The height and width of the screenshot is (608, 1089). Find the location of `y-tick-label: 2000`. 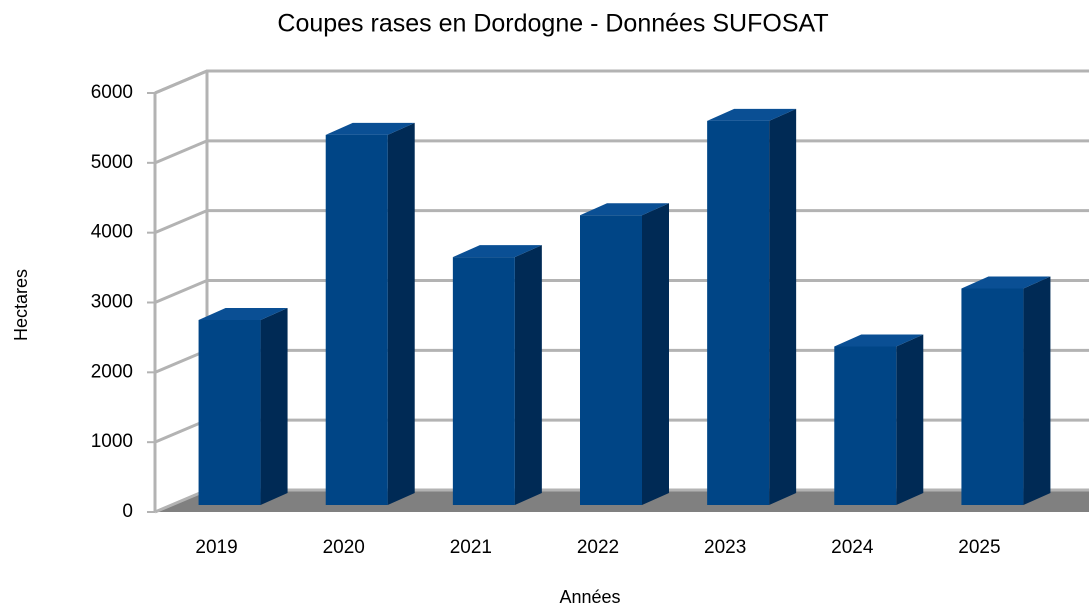

y-tick-label: 2000 is located at coordinates (112, 371).